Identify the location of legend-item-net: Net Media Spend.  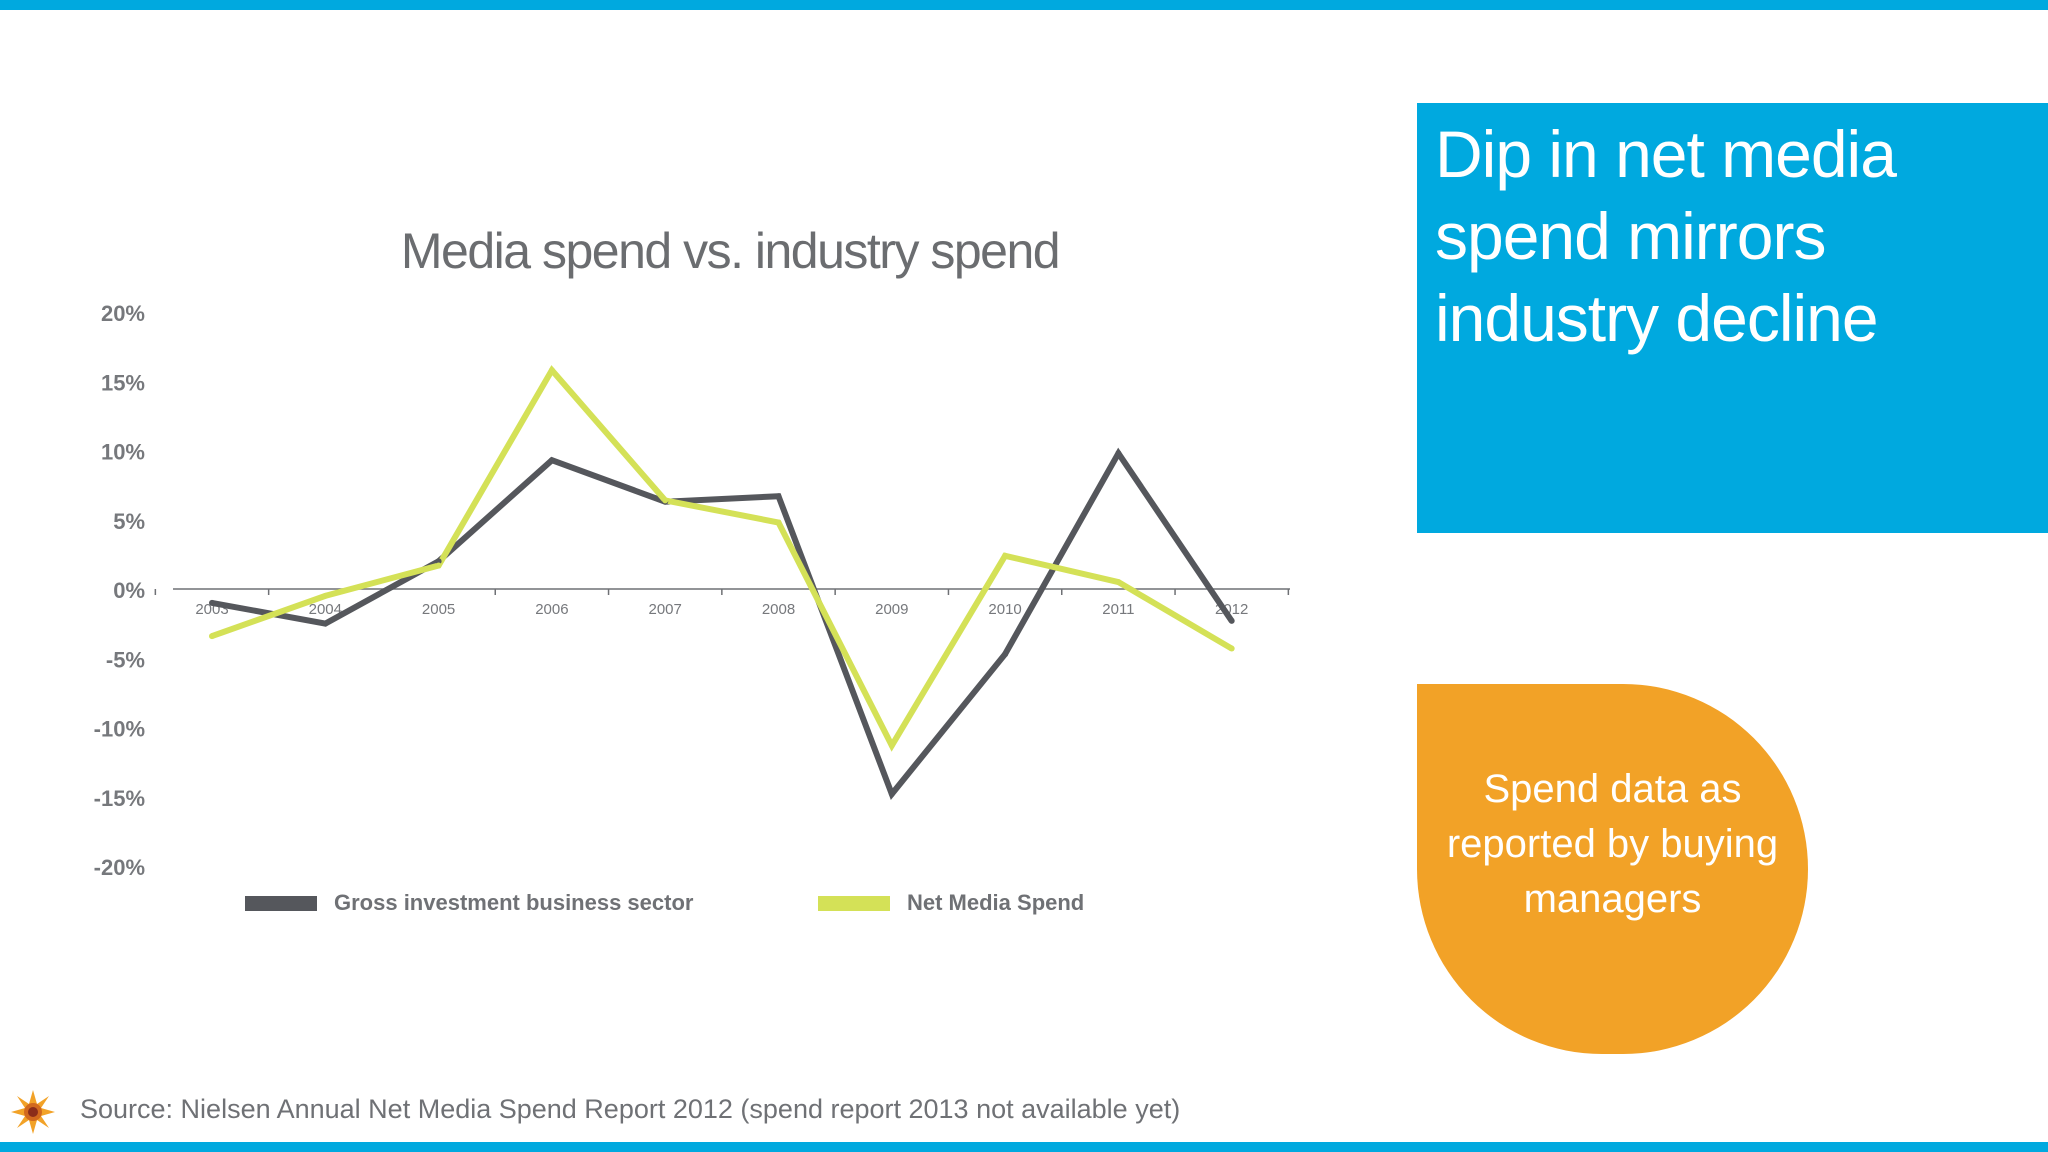
(951, 903).